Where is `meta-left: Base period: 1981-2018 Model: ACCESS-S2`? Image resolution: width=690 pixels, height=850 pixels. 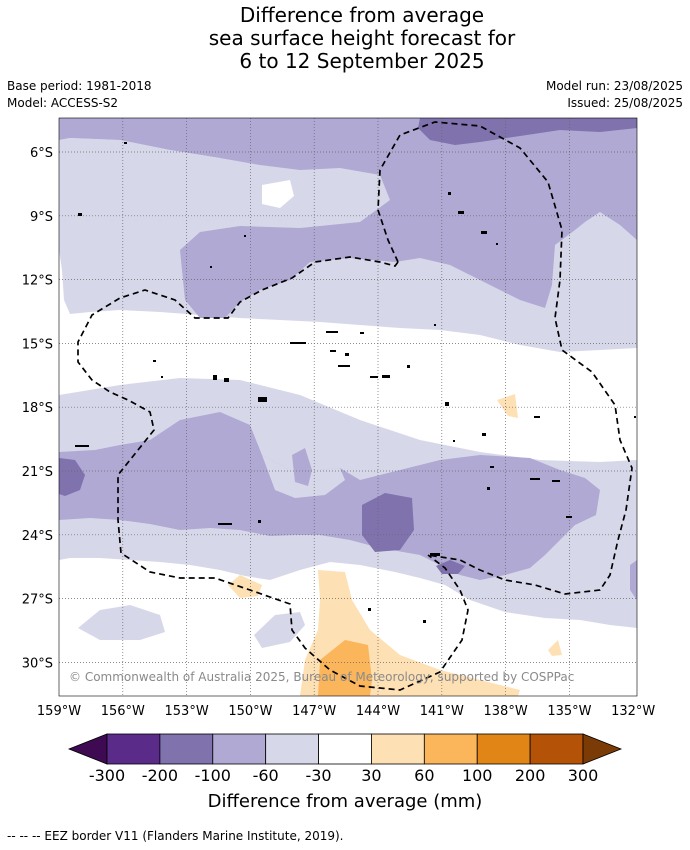
meta-left: Base period: 1981-2018 Model: ACCESS-S2 is located at coordinates (79, 95).